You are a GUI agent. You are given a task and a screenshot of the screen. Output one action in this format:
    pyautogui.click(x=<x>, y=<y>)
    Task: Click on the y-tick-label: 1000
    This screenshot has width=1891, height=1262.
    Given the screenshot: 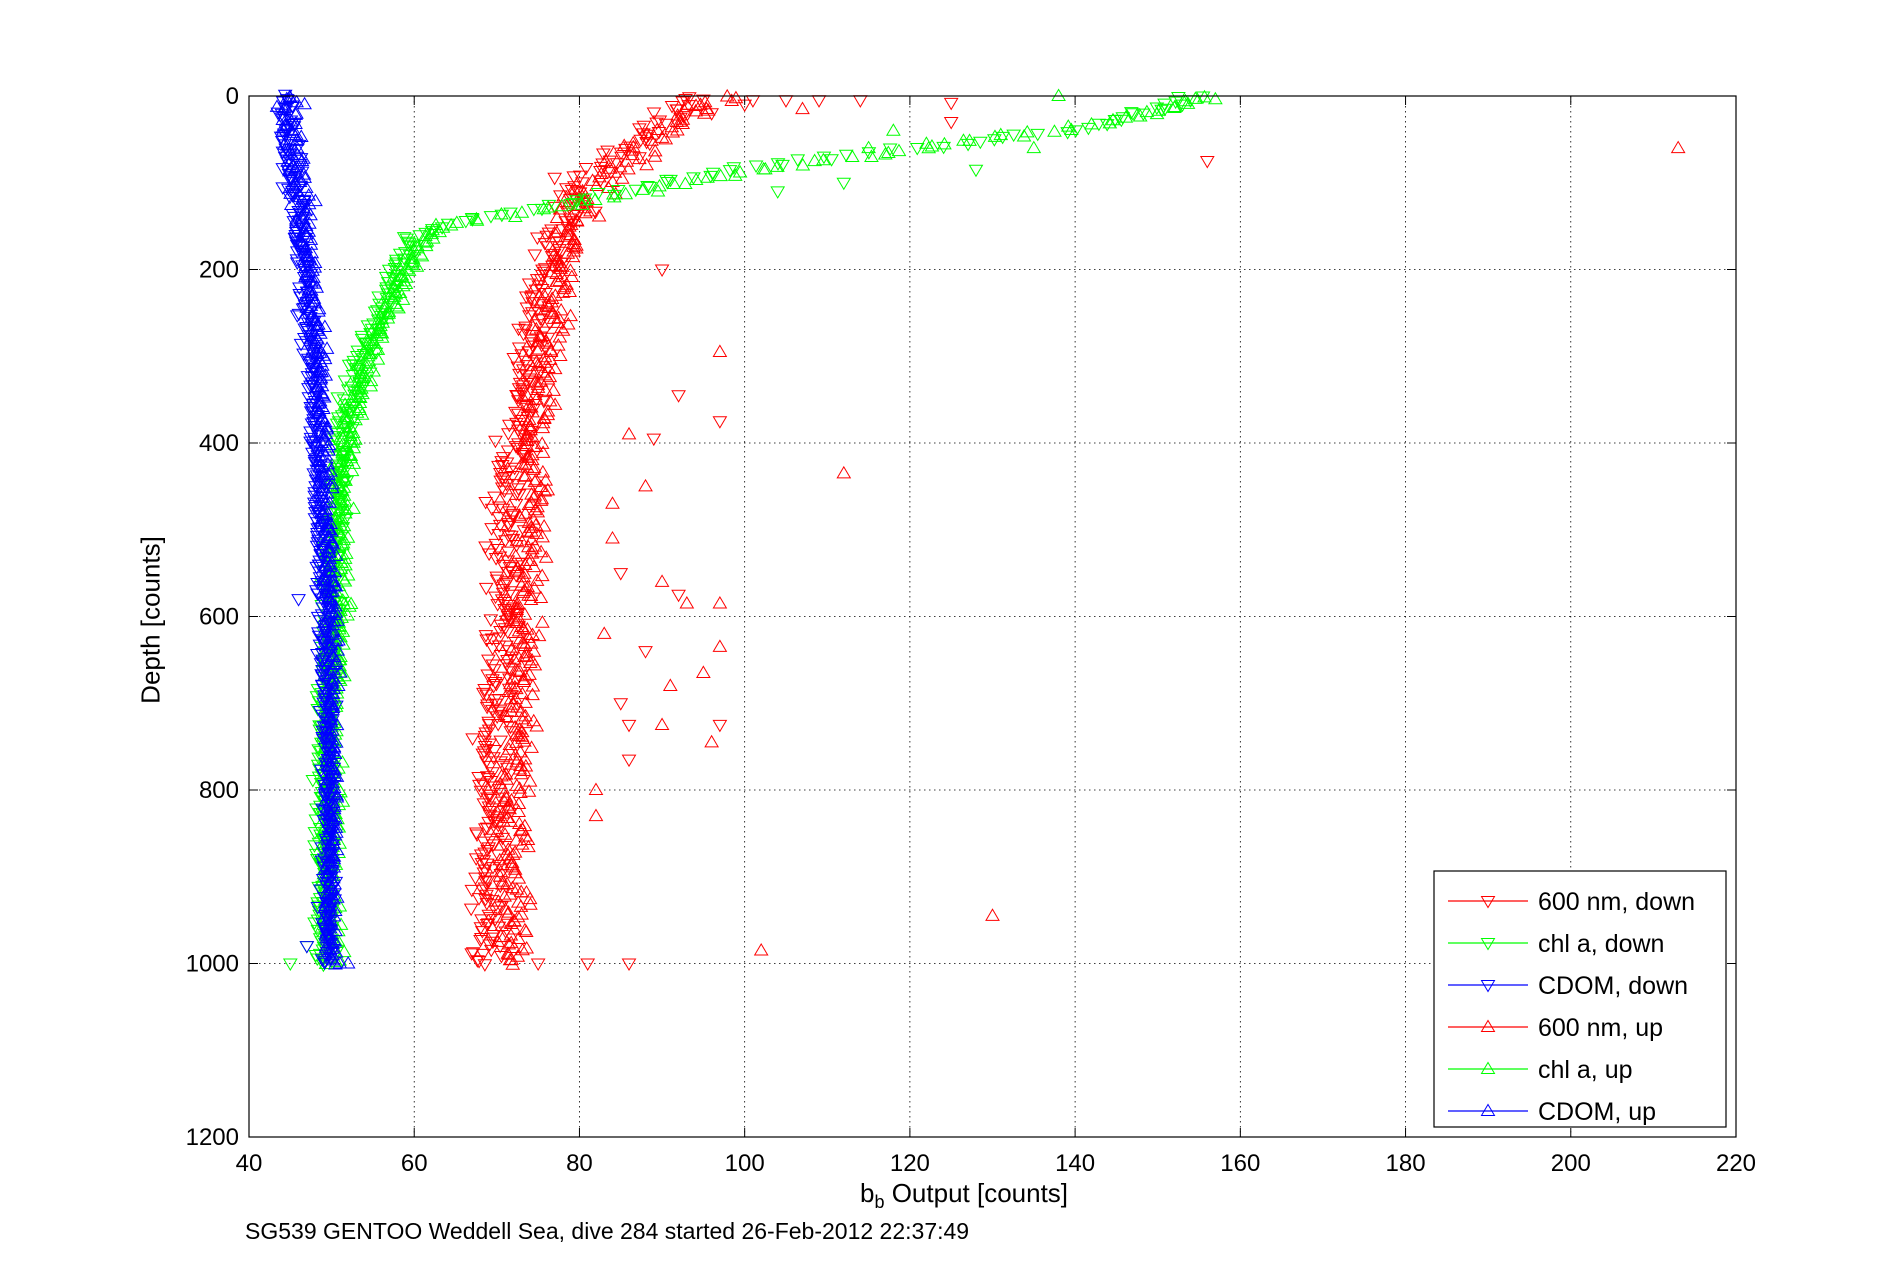 What is the action you would take?
    pyautogui.click(x=212, y=964)
    